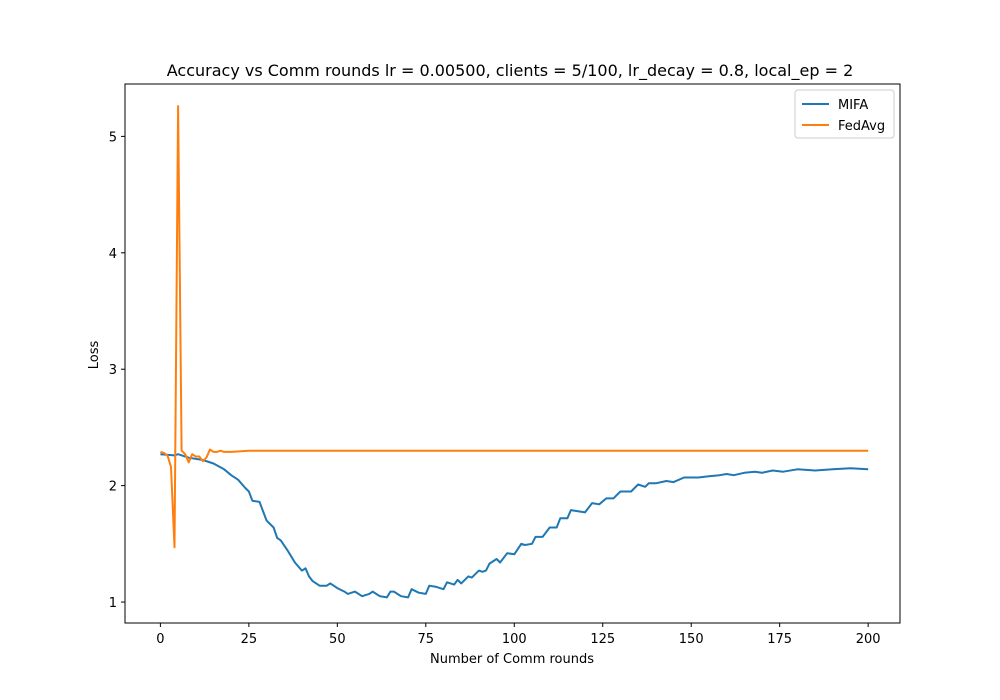 Image resolution: width=1000 pixels, height=700 pixels. Describe the element at coordinates (514, 639) in the screenshot. I see `x-tick-label: 100` at that location.